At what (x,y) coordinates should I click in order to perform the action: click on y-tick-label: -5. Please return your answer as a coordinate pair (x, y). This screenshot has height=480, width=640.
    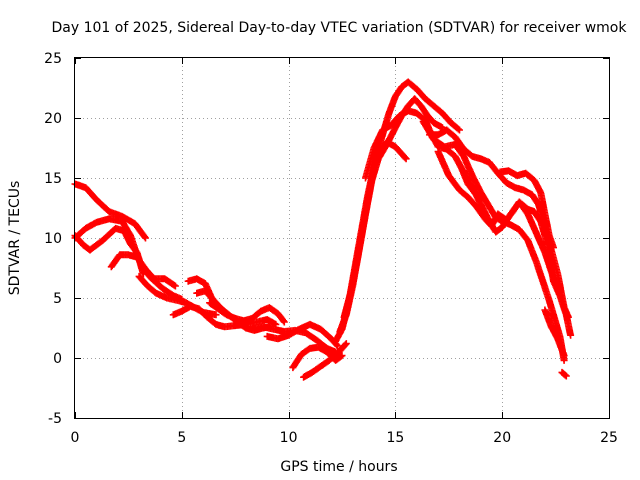
    Looking at the image, I should click on (55, 419).